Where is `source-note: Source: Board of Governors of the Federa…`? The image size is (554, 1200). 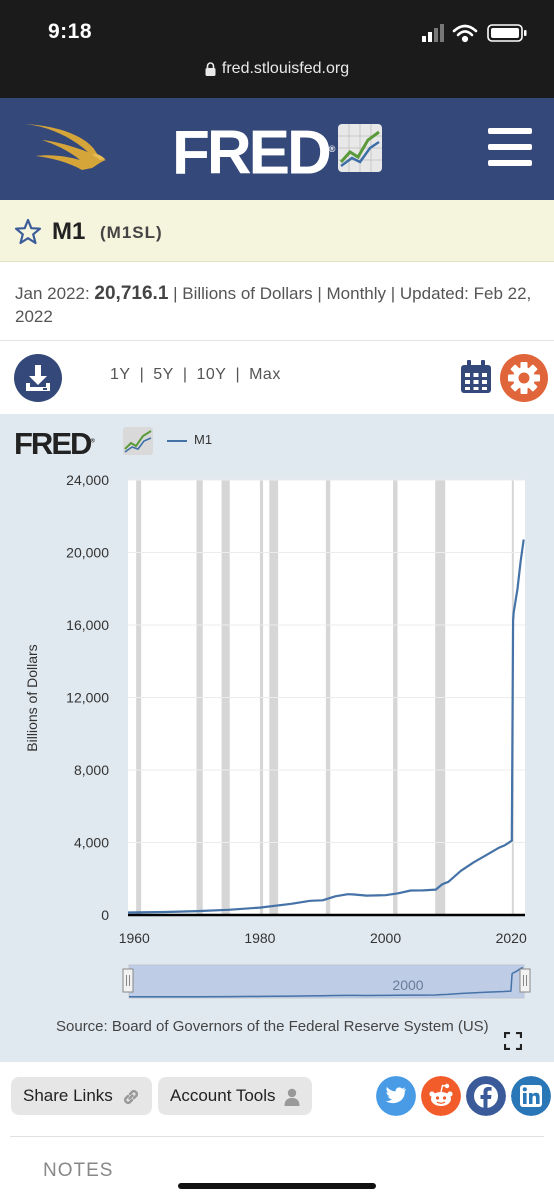 source-note: Source: Board of Governors of the Federa… is located at coordinates (272, 1026).